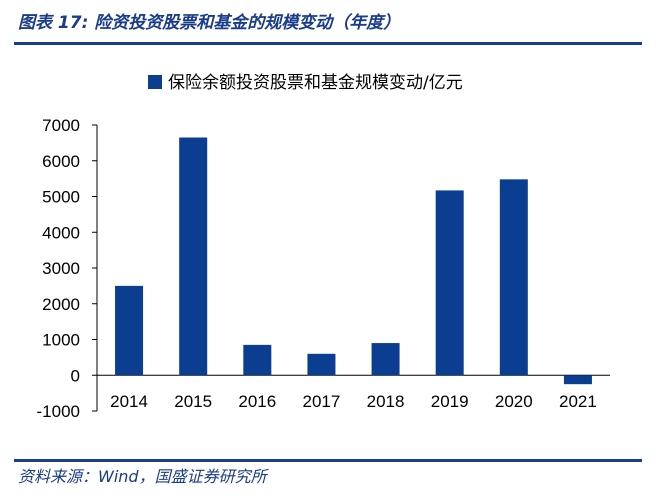  What do you see at coordinates (328, 460) in the screenshot?
I see `bottom-rule` at bounding box center [328, 460].